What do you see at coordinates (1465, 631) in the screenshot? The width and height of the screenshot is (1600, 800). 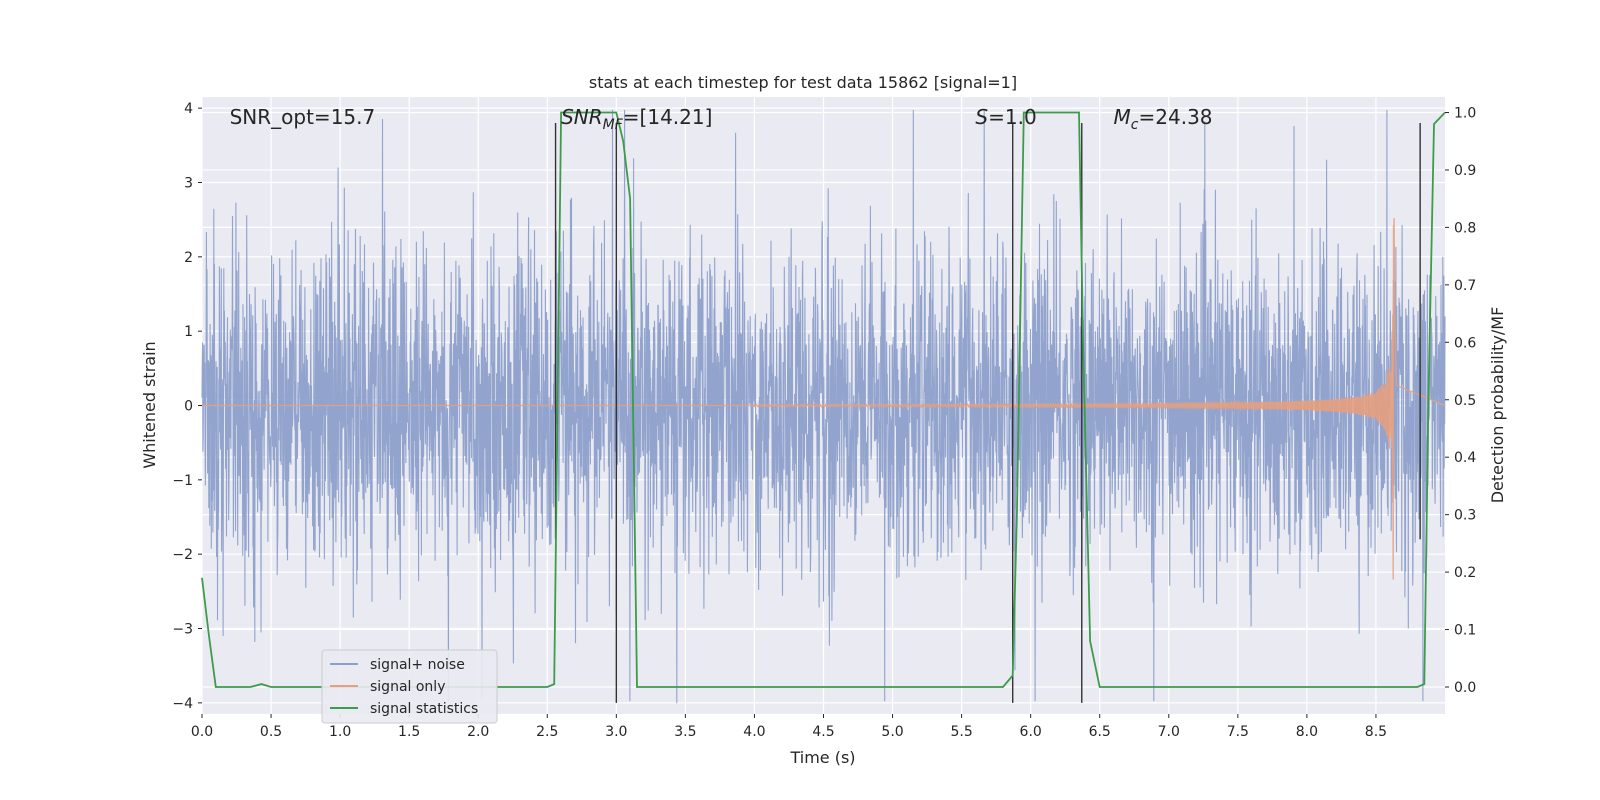 I see `y2-tick-label: 0.1` at bounding box center [1465, 631].